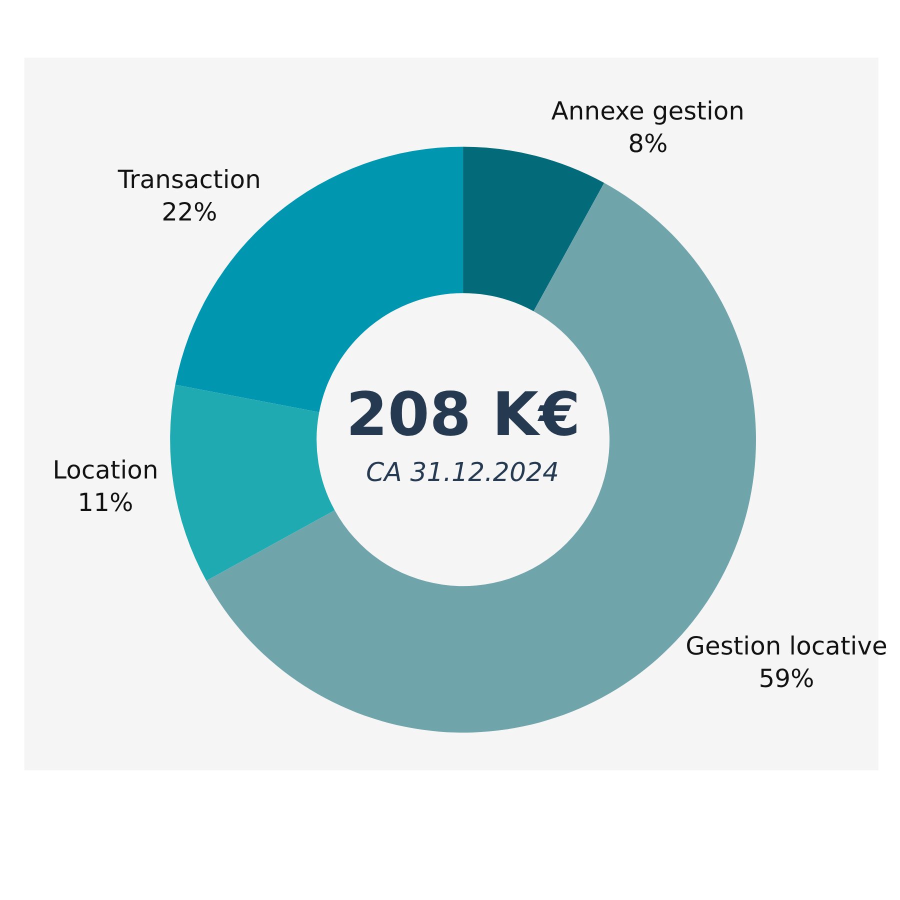  What do you see at coordinates (786, 678) in the screenshot?
I see `data-label: 59%` at bounding box center [786, 678].